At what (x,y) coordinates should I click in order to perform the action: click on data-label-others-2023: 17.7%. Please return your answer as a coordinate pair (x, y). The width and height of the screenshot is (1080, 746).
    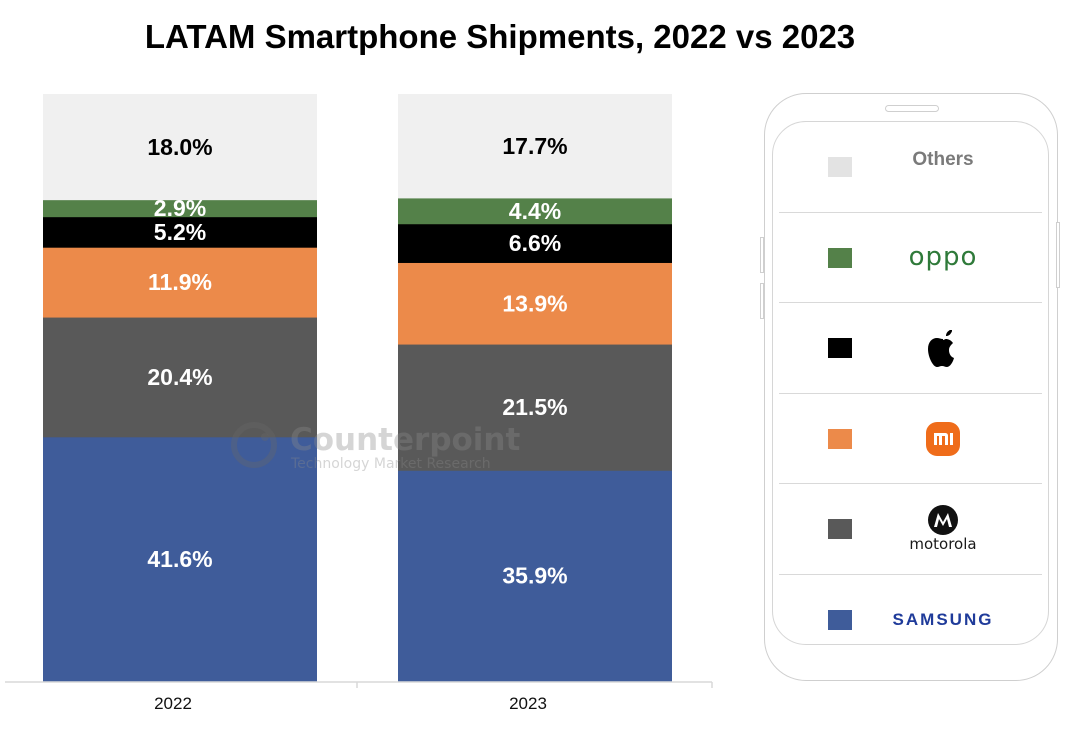
    Looking at the image, I should click on (534, 146).